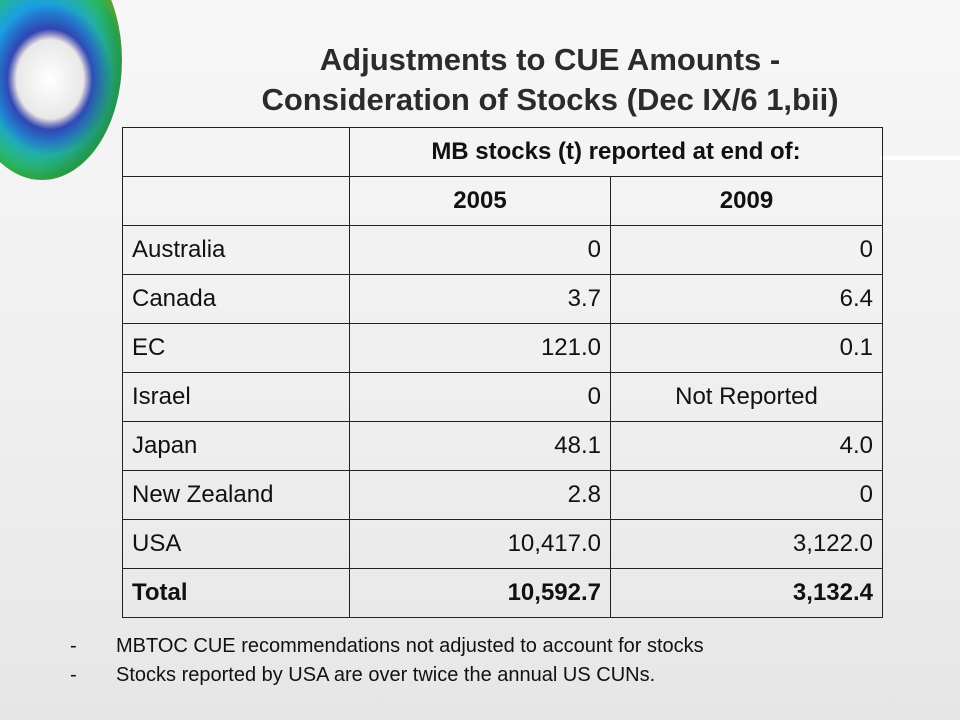 This screenshot has height=720, width=960. Describe the element at coordinates (236, 201) in the screenshot. I see `year-empty-cell` at that location.